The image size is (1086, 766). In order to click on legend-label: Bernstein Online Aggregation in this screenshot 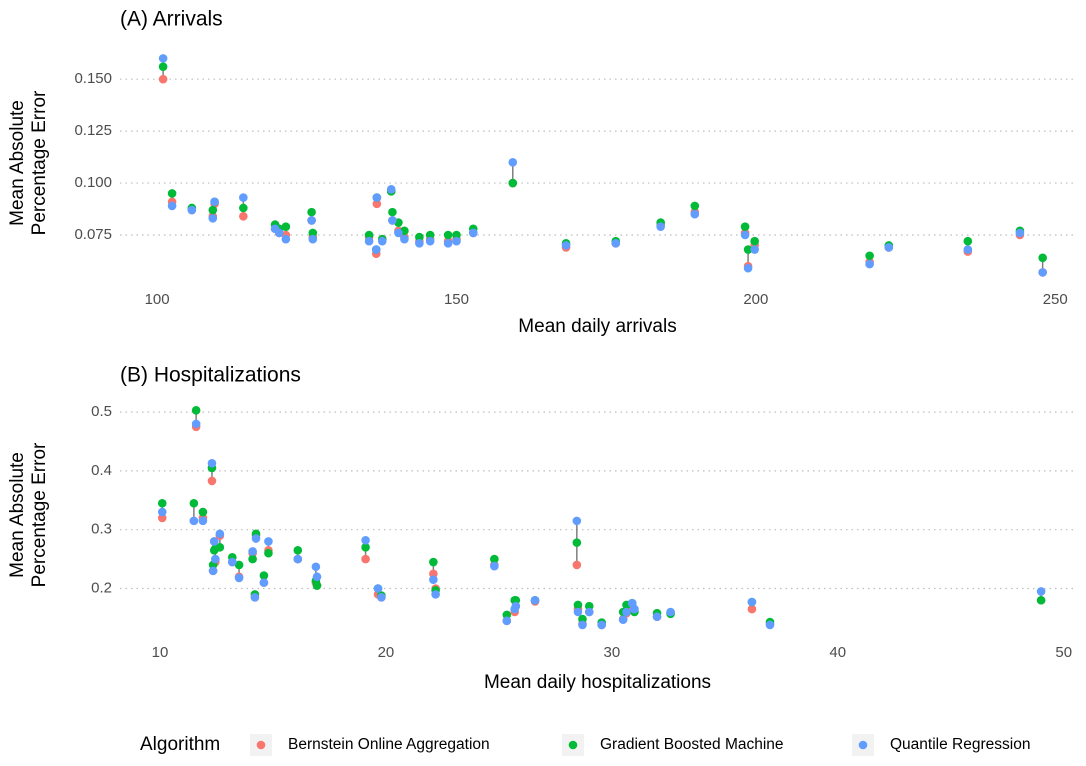, I will do `click(389, 744)`.